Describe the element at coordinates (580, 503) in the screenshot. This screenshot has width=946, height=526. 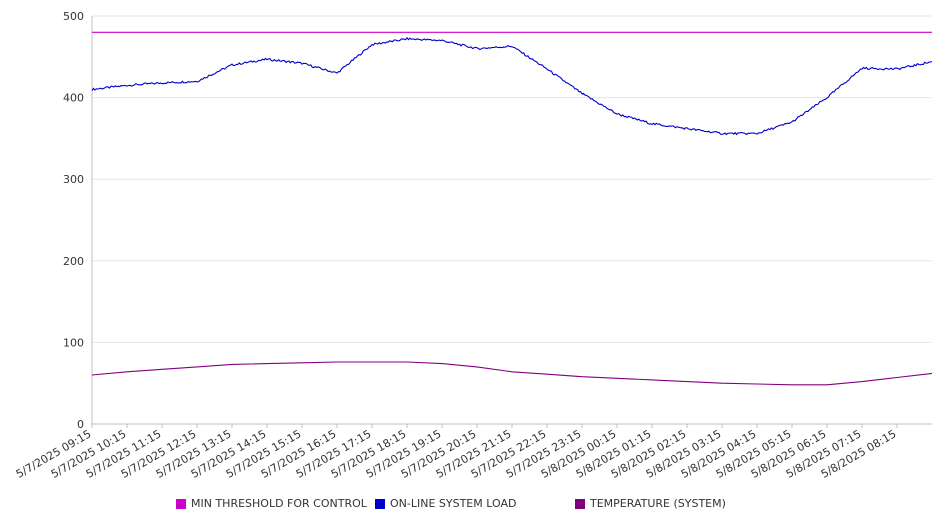
I see `legend-swatch-temperature` at that location.